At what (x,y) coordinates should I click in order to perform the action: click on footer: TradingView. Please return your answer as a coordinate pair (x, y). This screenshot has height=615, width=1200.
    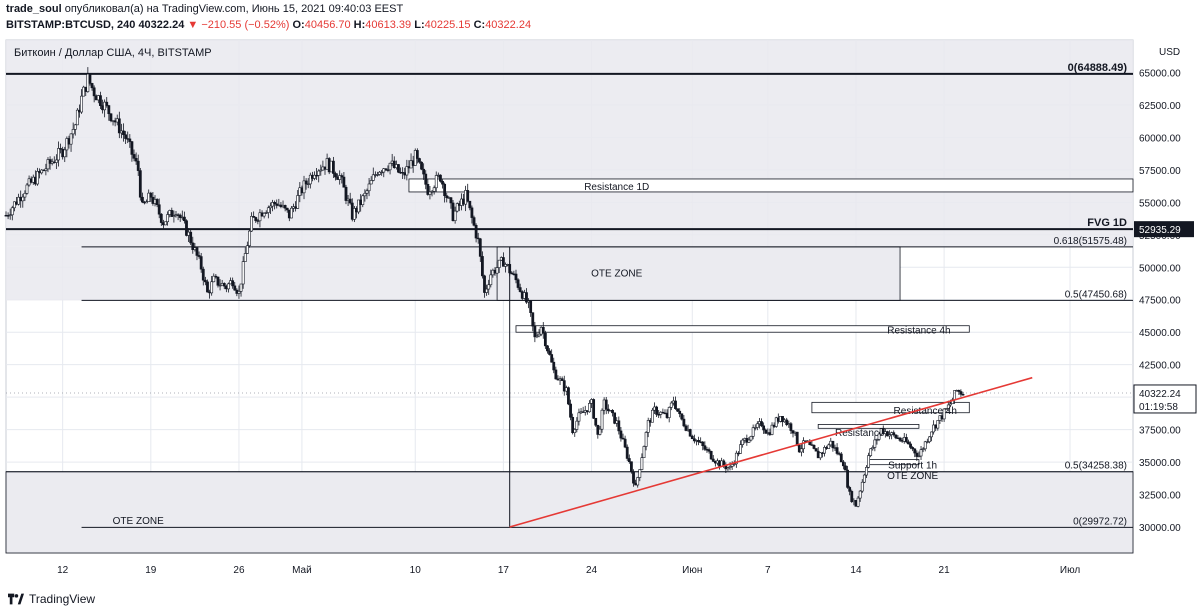
    Looking at the image, I should click on (51, 599).